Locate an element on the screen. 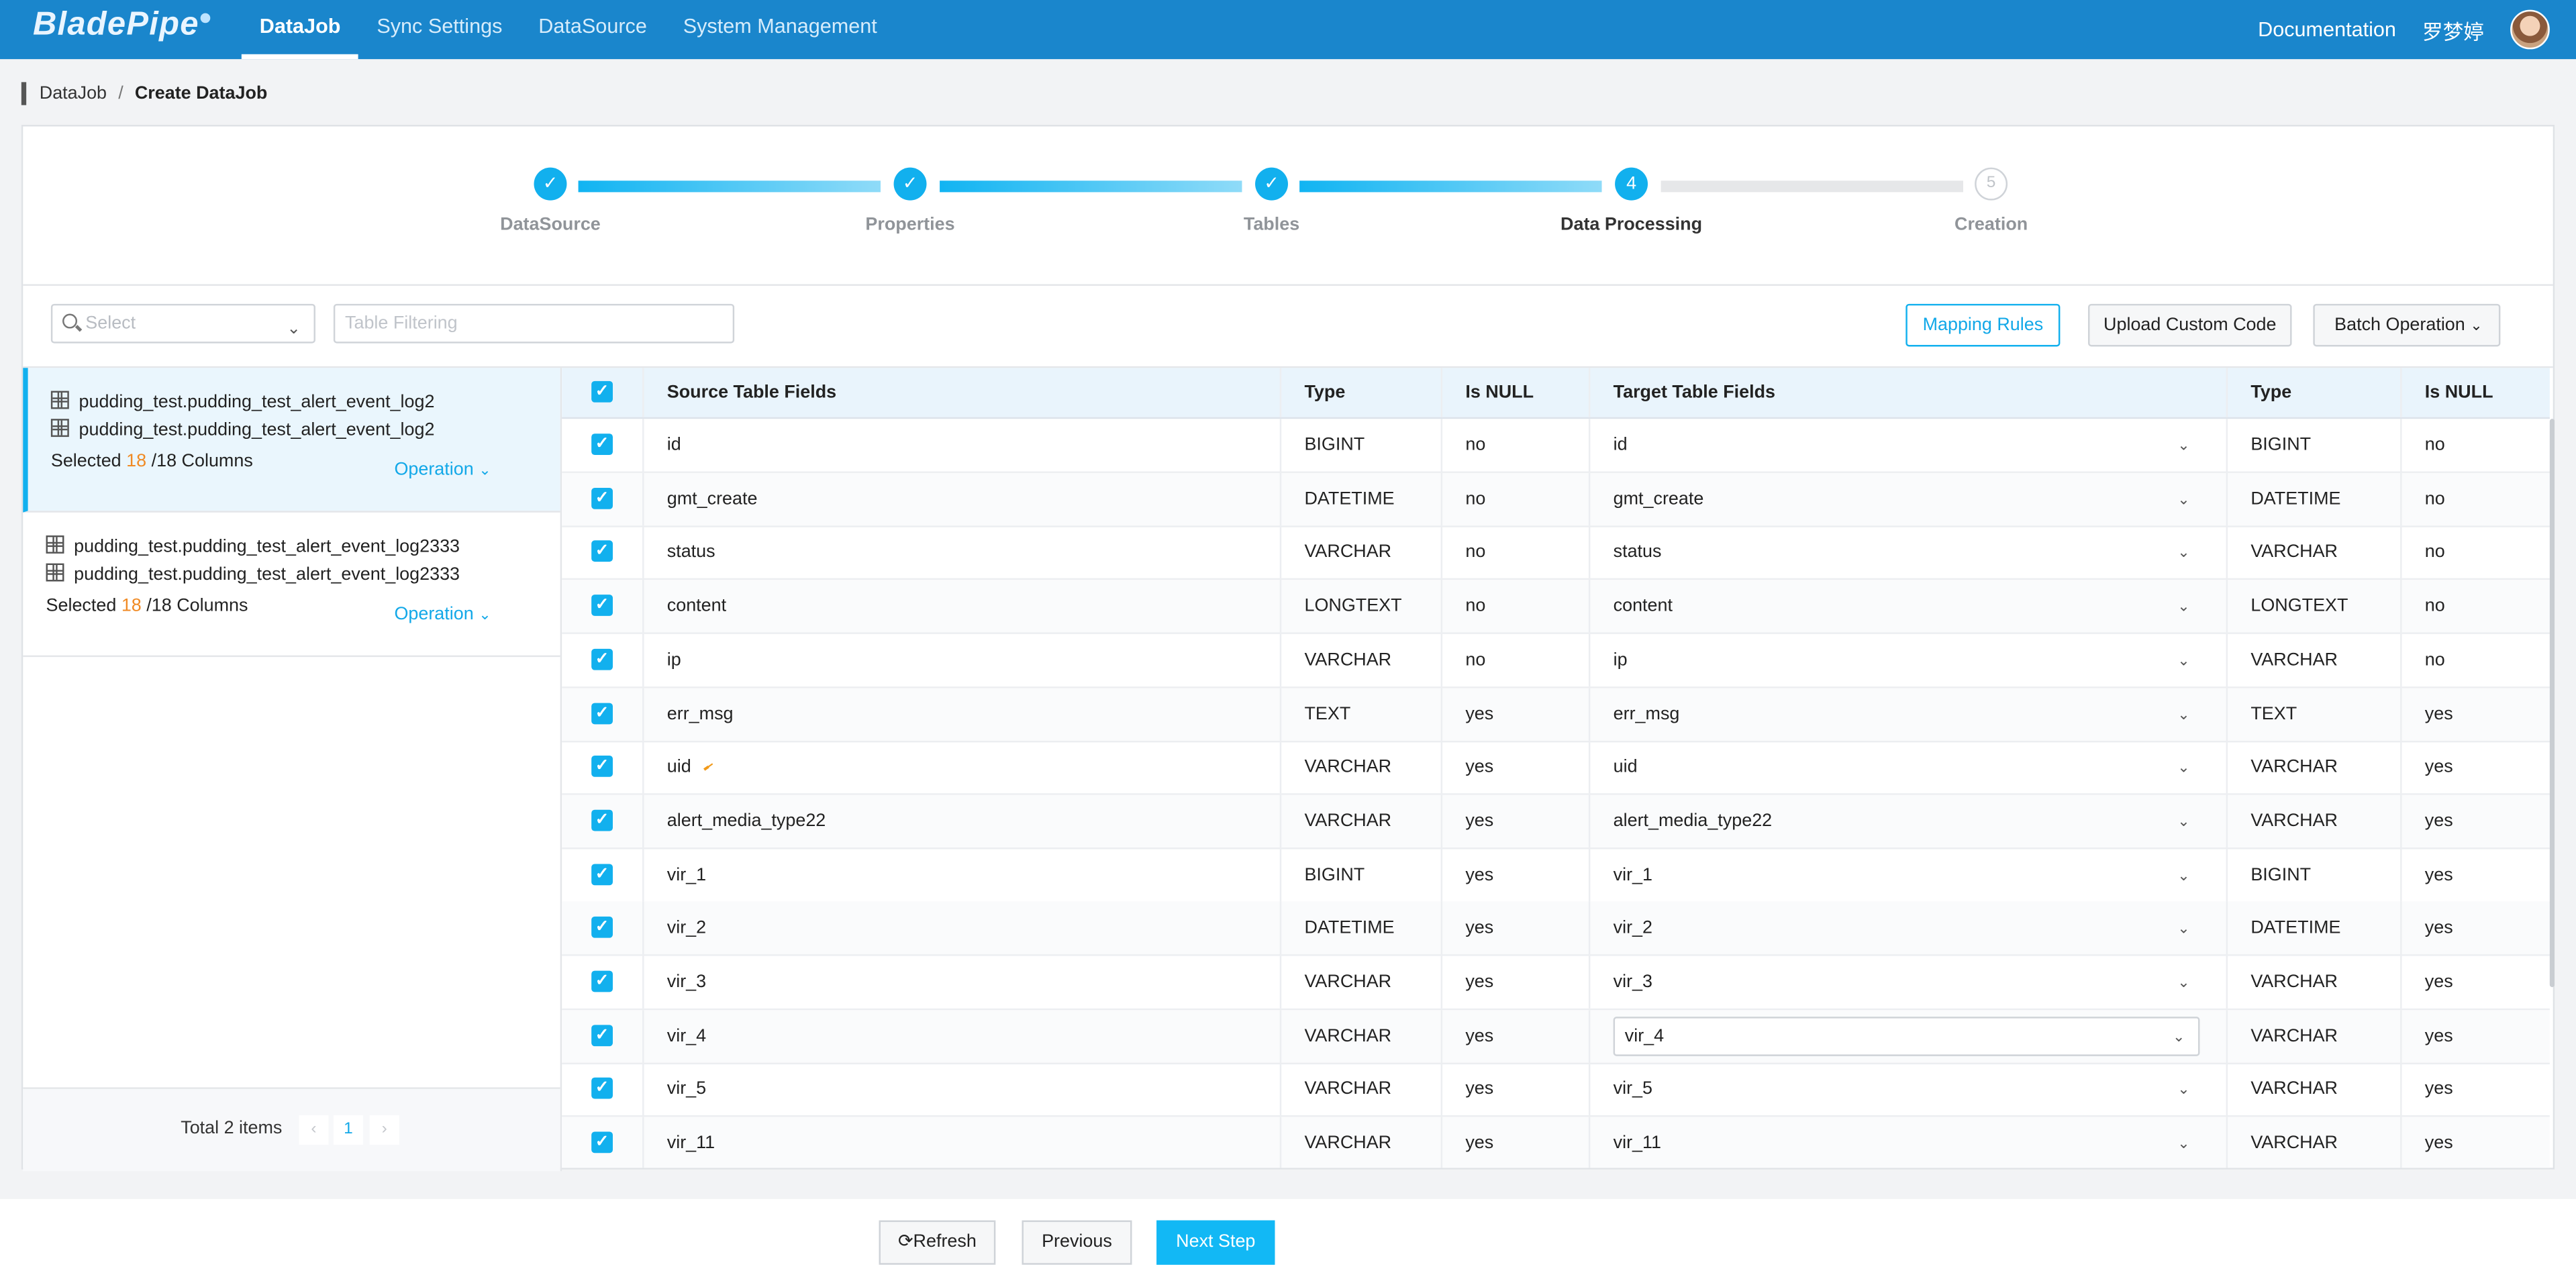 The image size is (2576, 1281). next-page-button: › is located at coordinates (384, 1130).